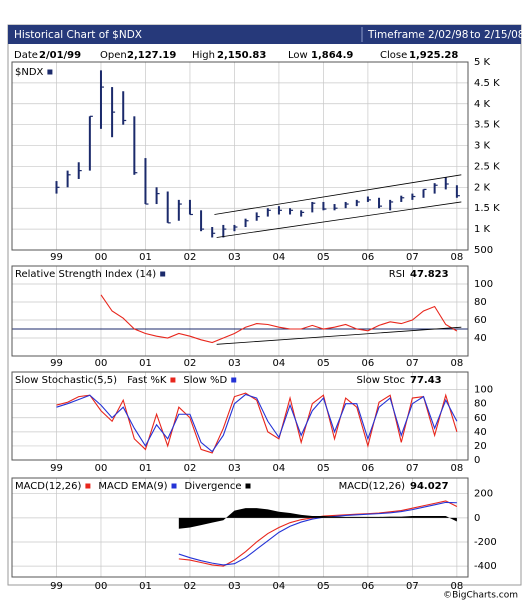 Image resolution: width=528 pixels, height=602 pixels. What do you see at coordinates (480, 446) in the screenshot?
I see `y-tick-label: 20` at bounding box center [480, 446].